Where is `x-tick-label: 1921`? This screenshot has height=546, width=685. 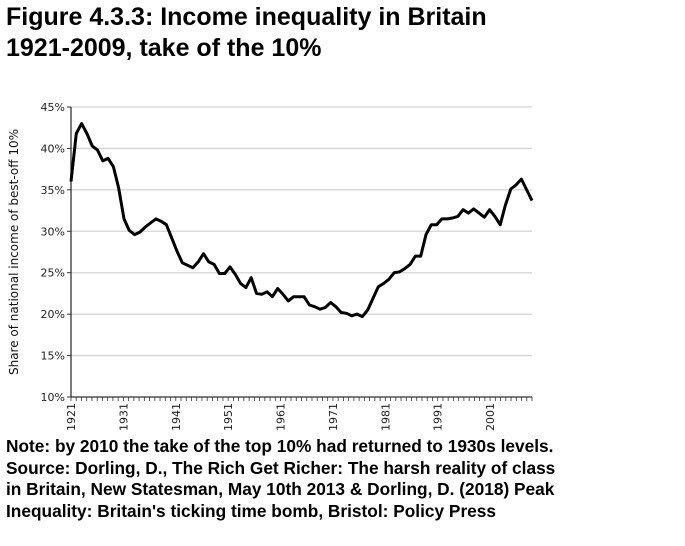 x-tick-label: 1921 is located at coordinates (71, 417).